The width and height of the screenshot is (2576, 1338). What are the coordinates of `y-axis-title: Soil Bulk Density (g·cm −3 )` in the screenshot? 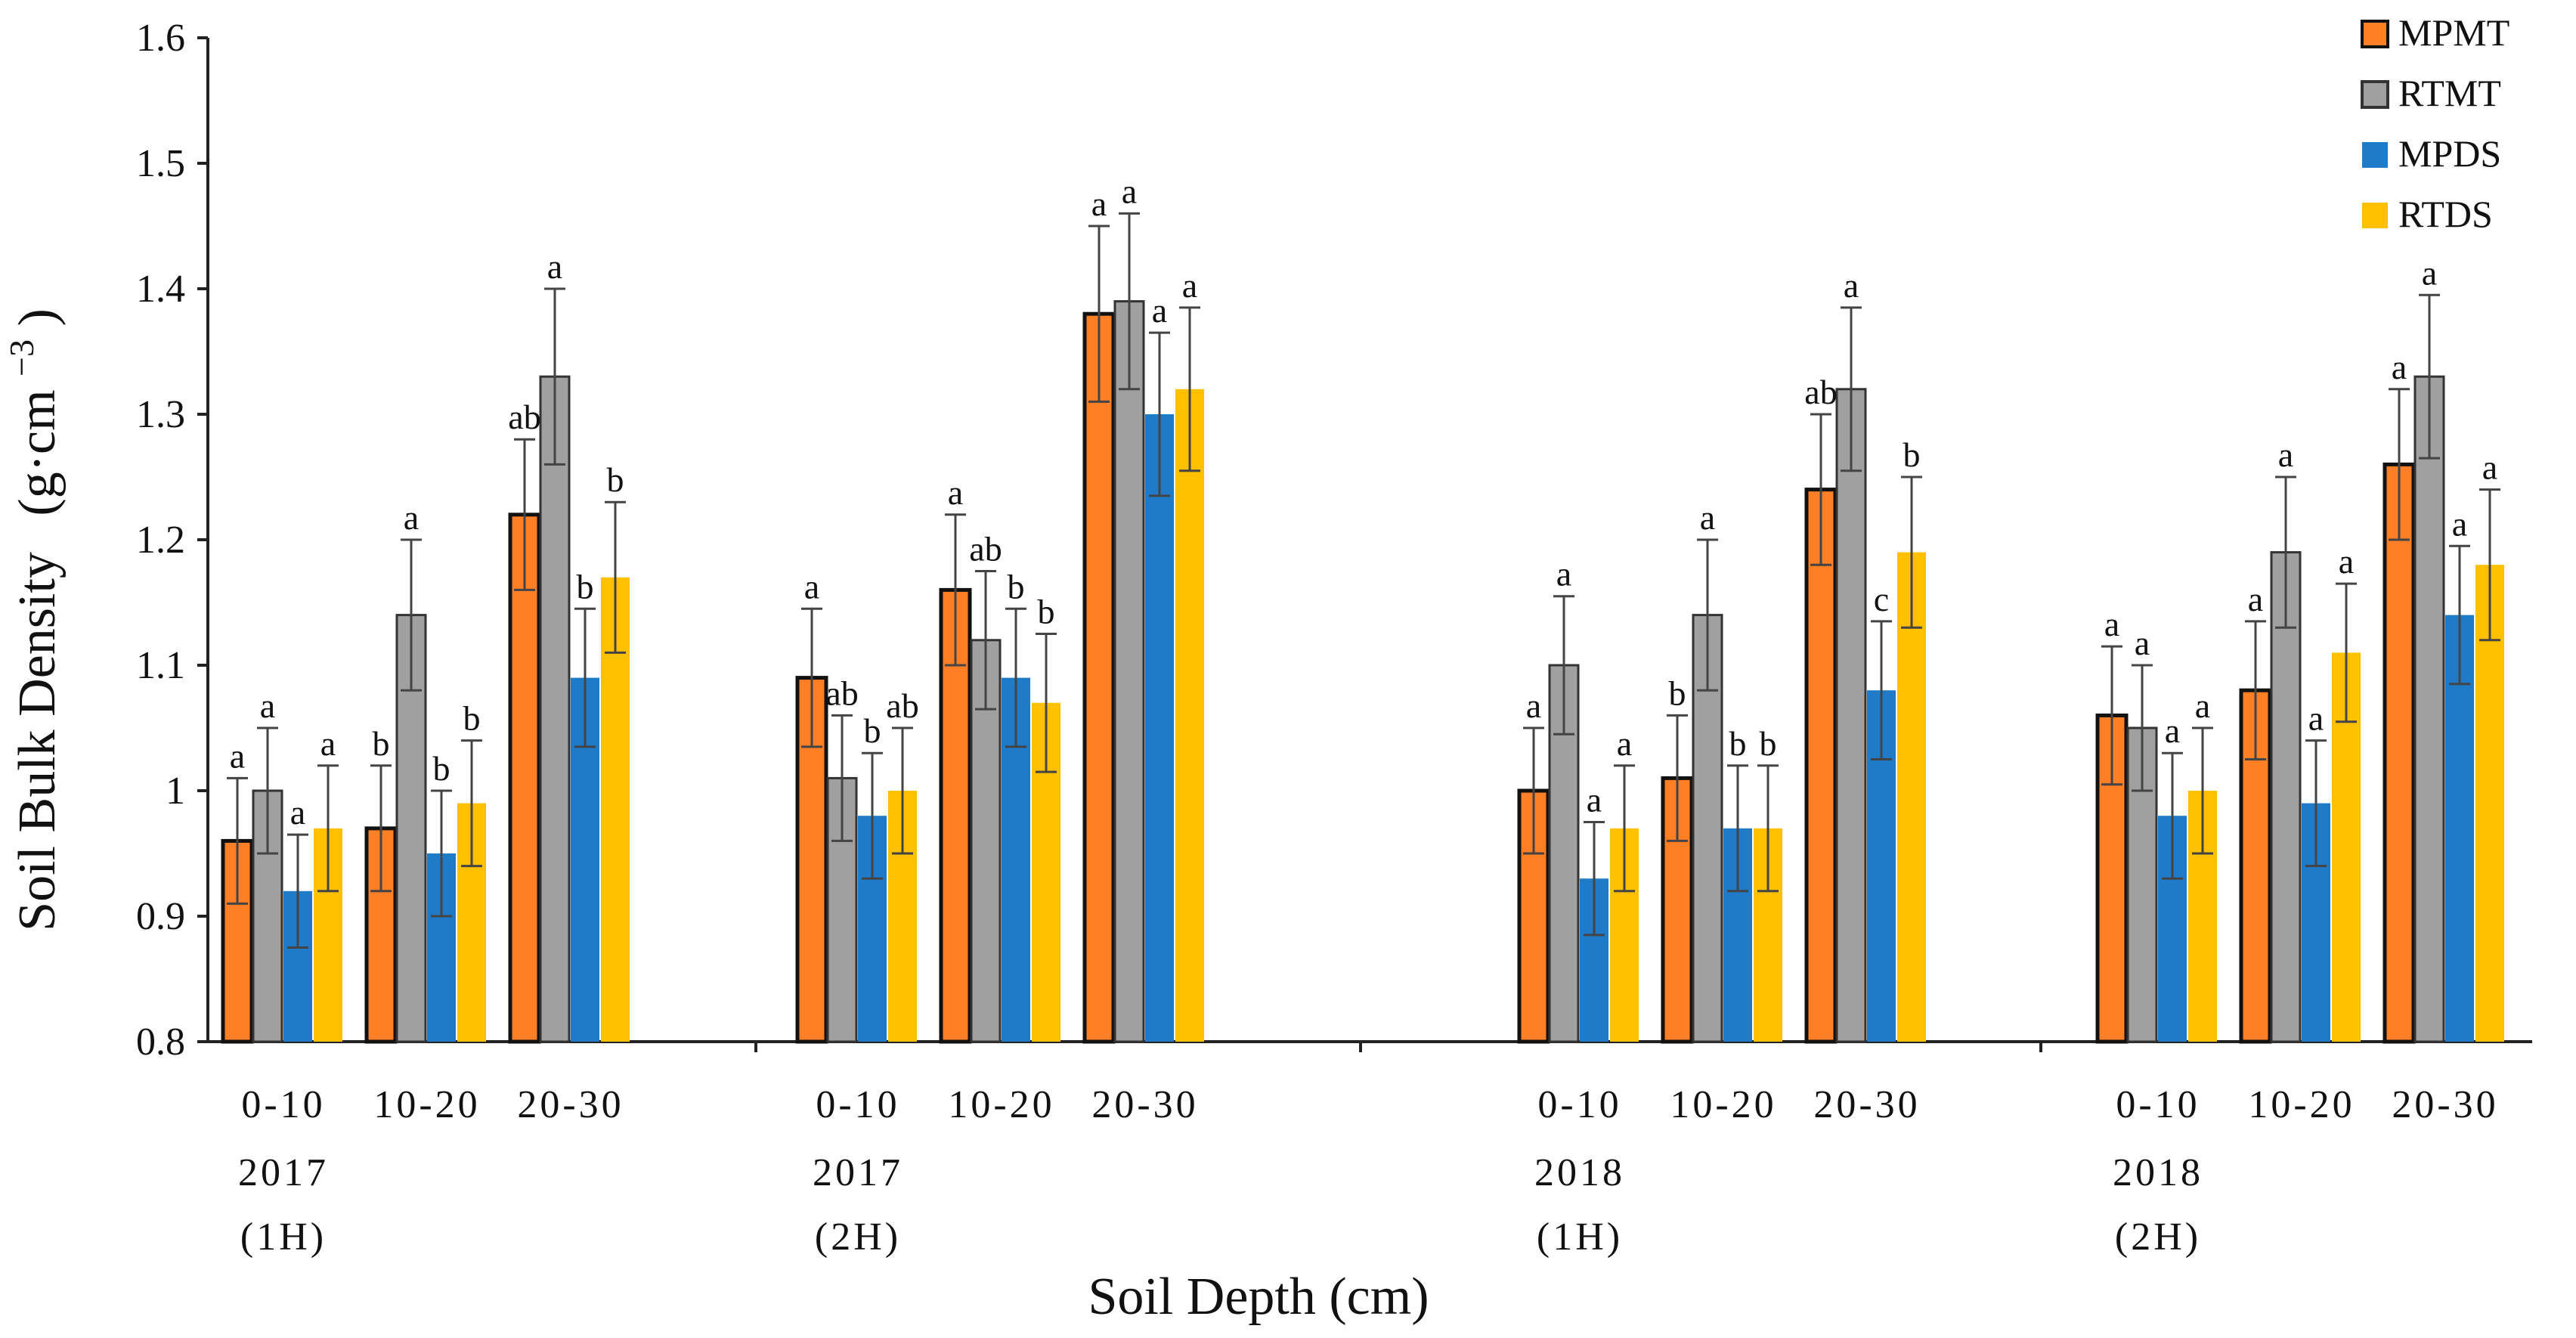 It's located at (33, 619).